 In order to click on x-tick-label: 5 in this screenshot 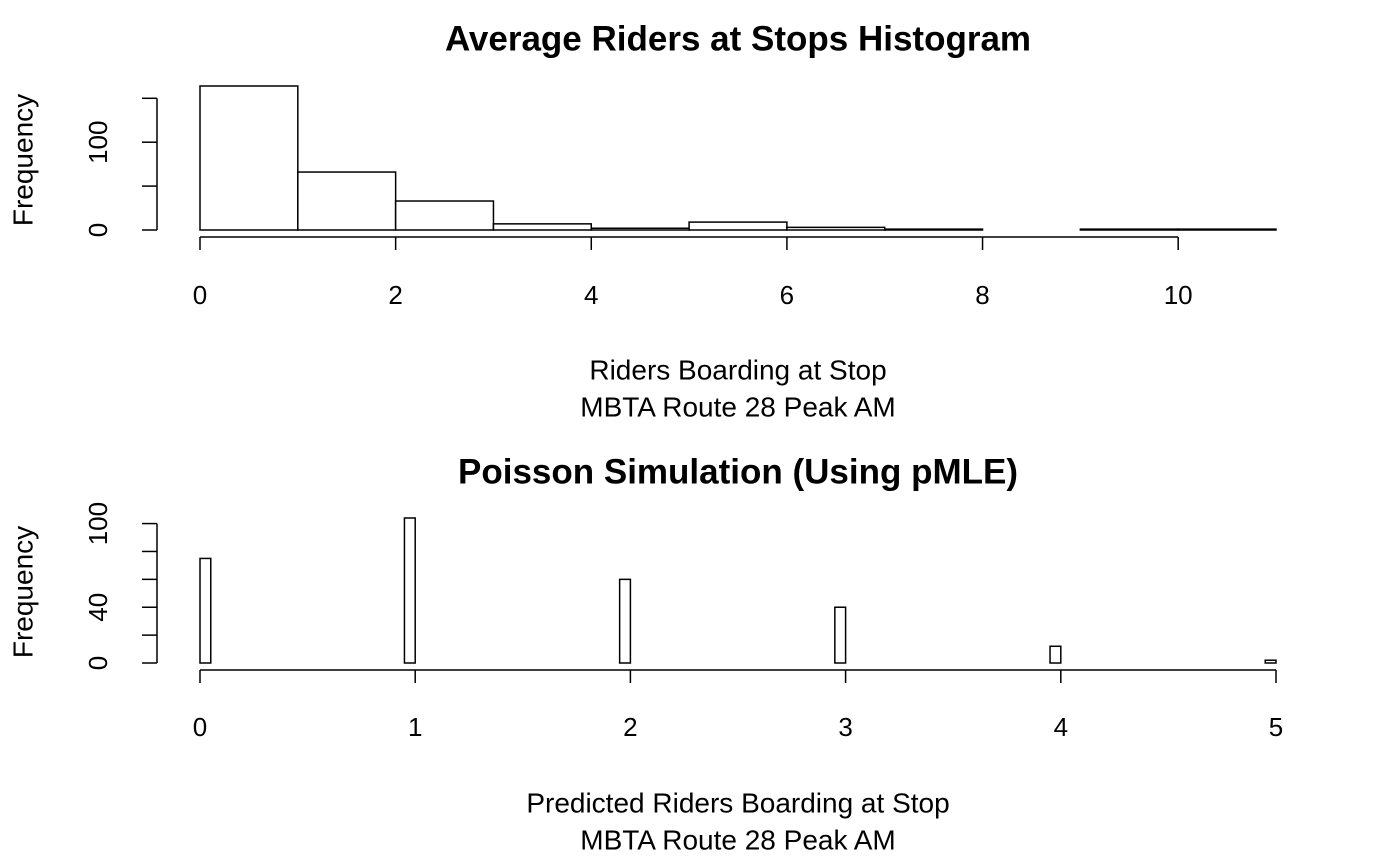, I will do `click(1276, 727)`.